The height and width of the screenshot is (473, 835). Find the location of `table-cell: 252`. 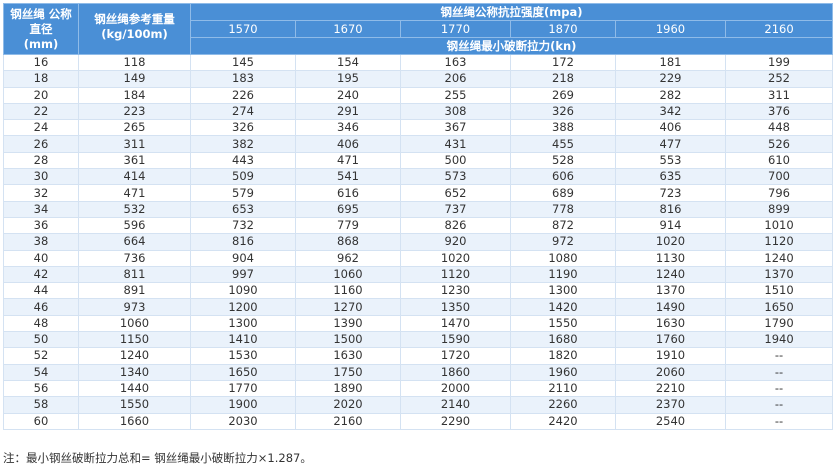

table-cell: 252 is located at coordinates (779, 79).